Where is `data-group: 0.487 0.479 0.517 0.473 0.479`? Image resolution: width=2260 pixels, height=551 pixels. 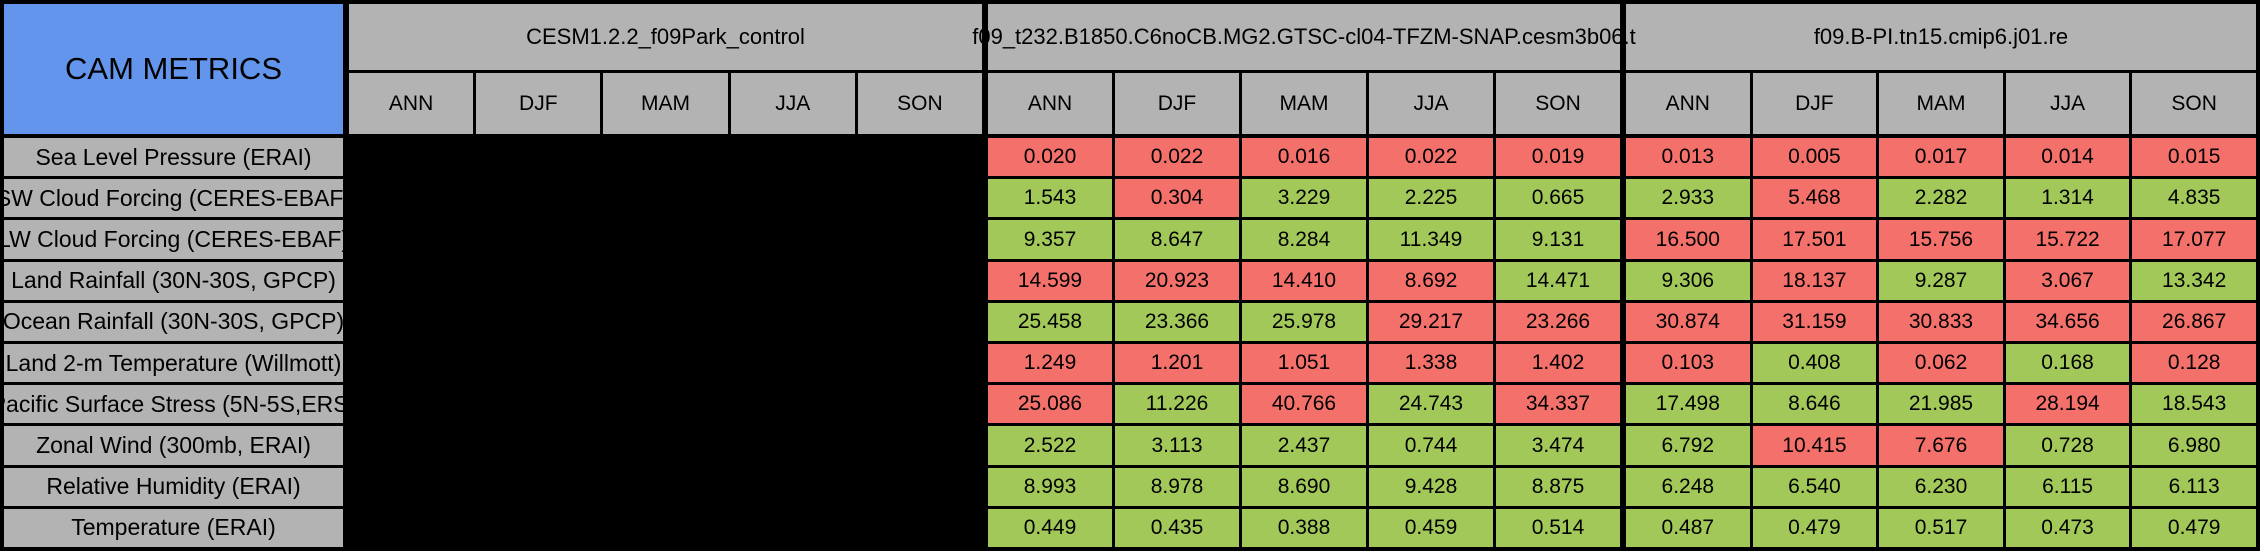
data-group: 0.487 0.479 0.517 0.473 0.479 is located at coordinates (1938, 527).